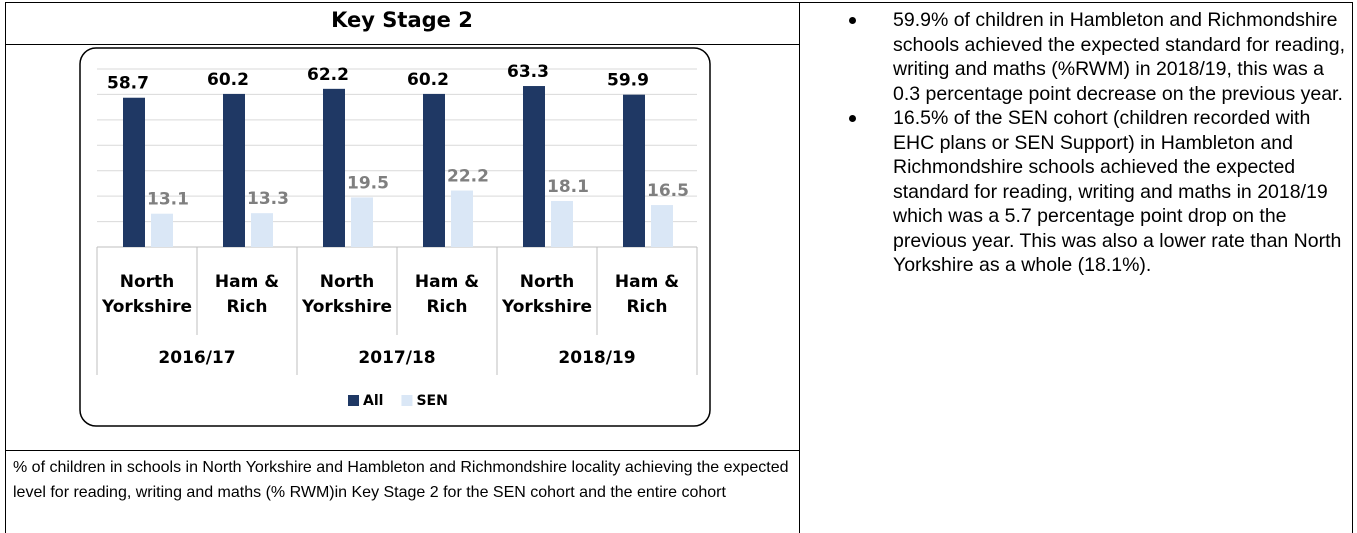  Describe the element at coordinates (396, 358) in the screenshot. I see `group-label: 2017/18` at that location.